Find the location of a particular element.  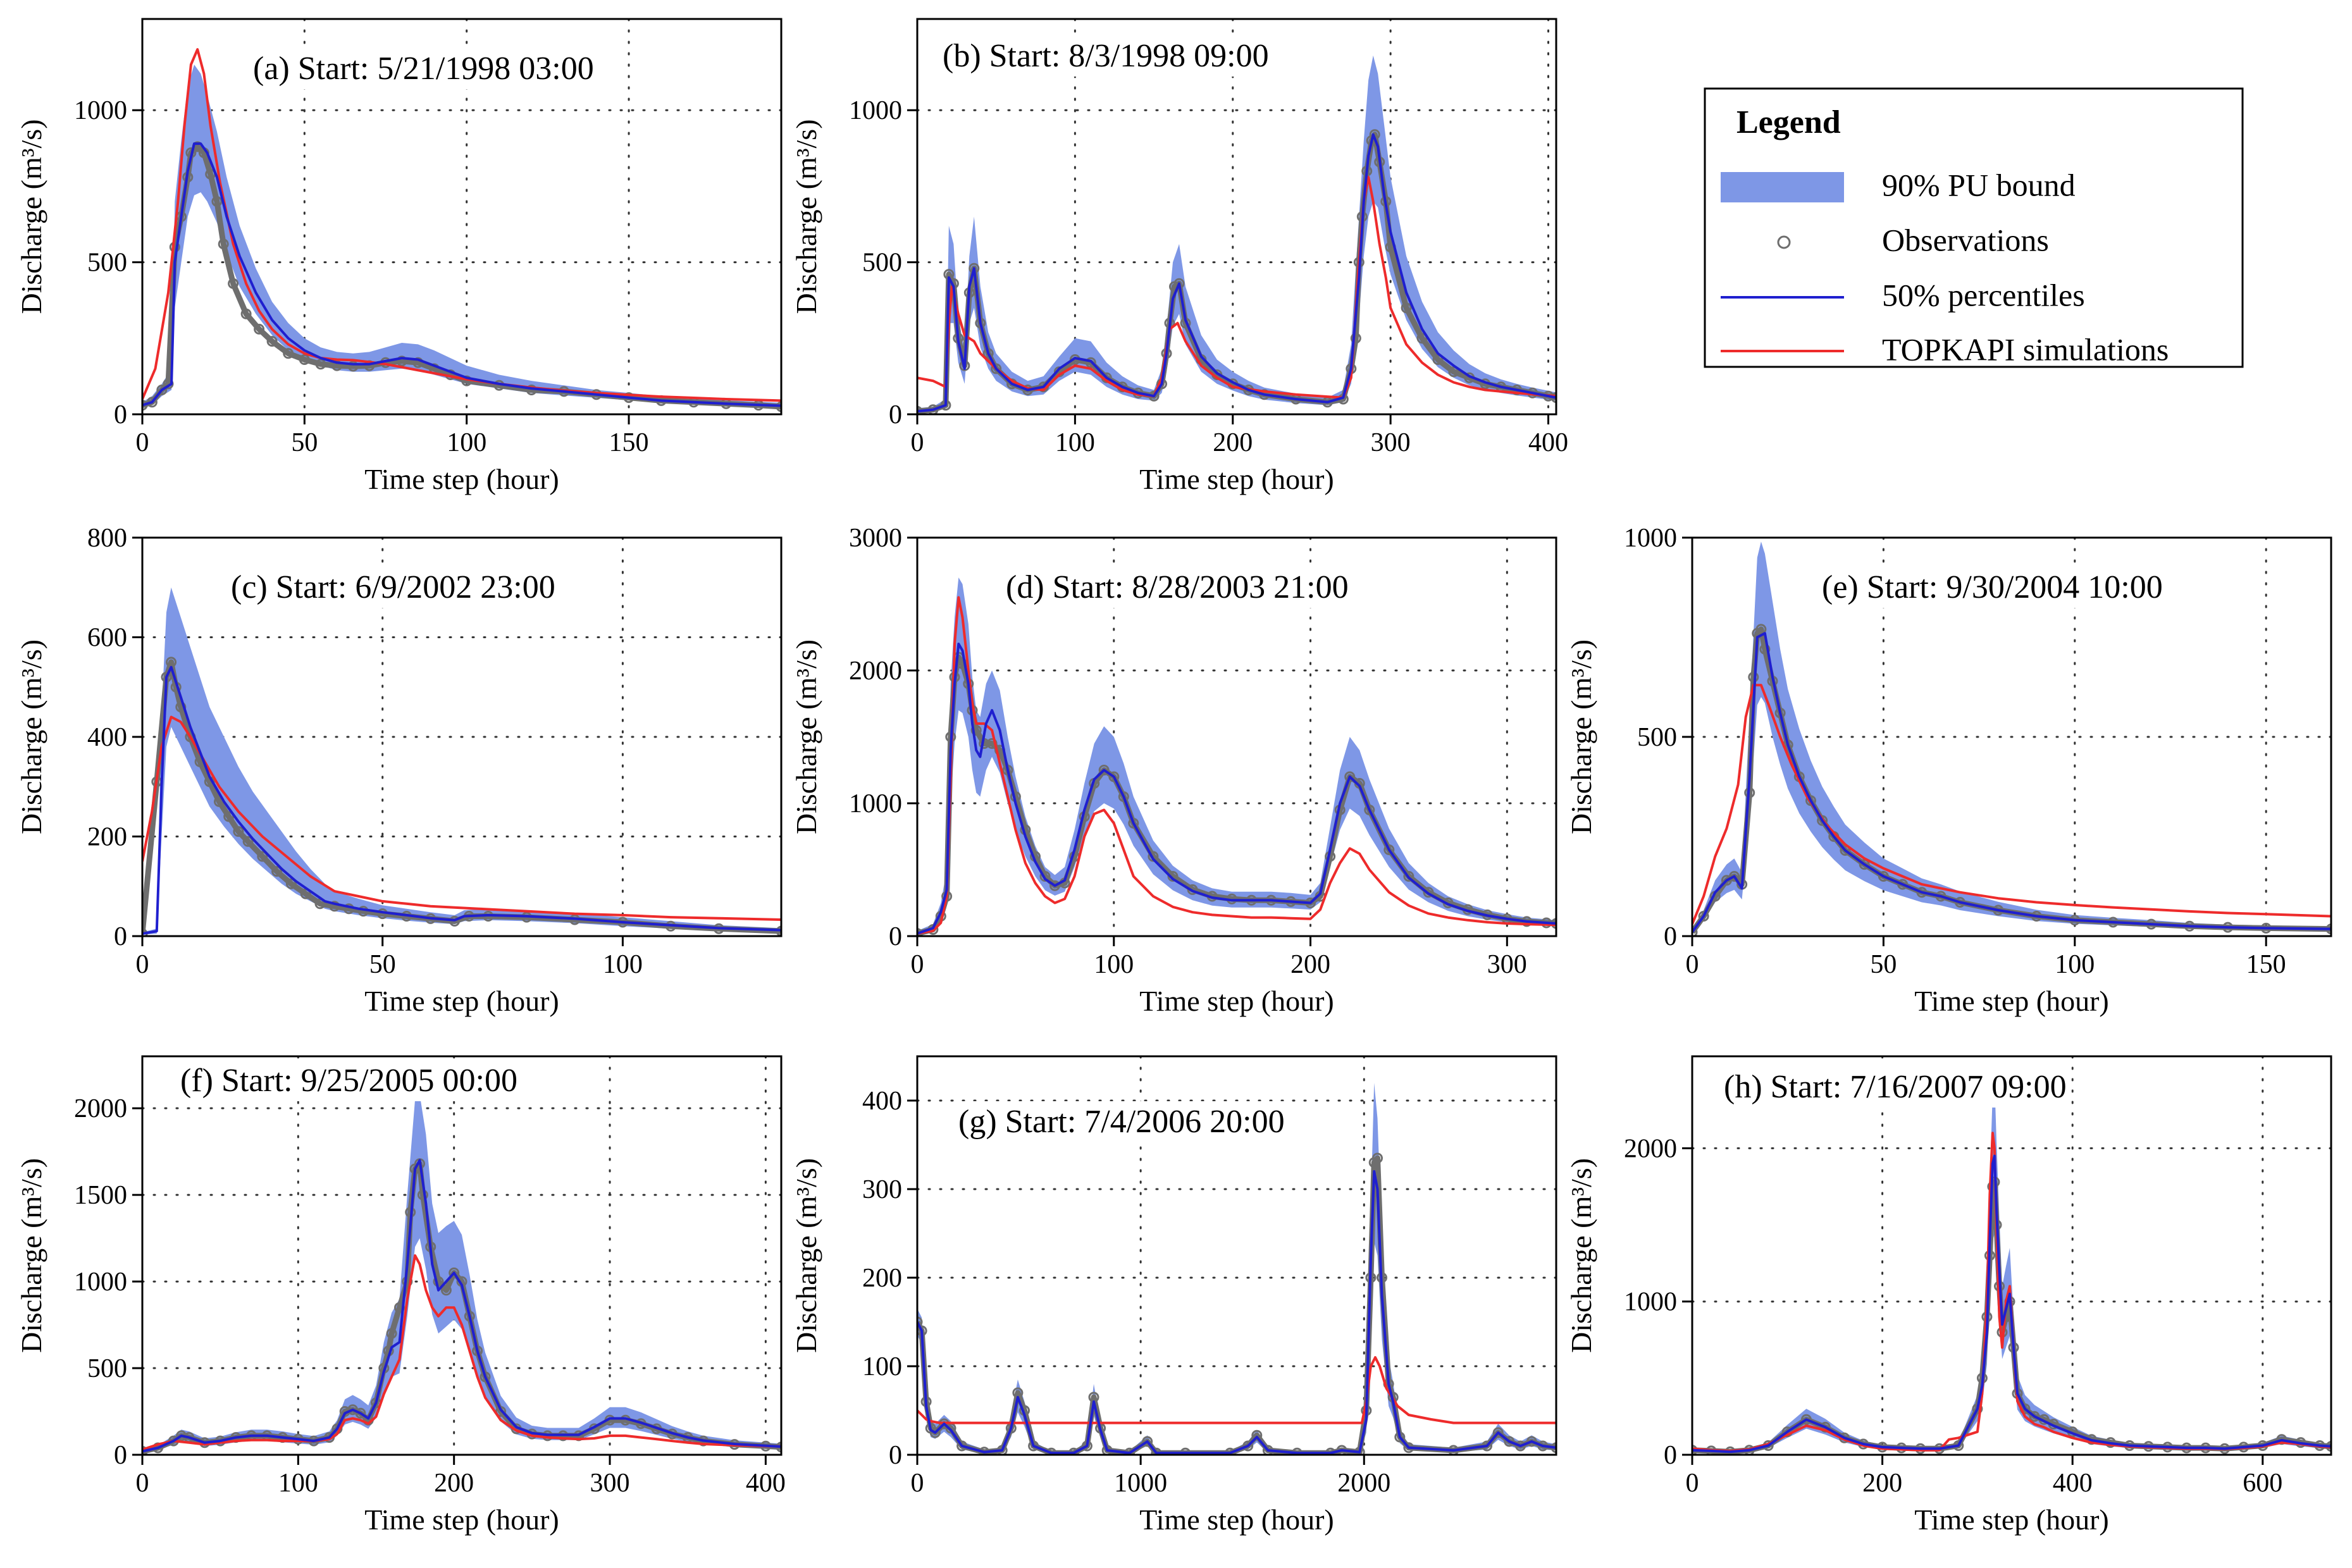

chart-b-xlabel: Time step (hour) is located at coordinates (1236, 479).